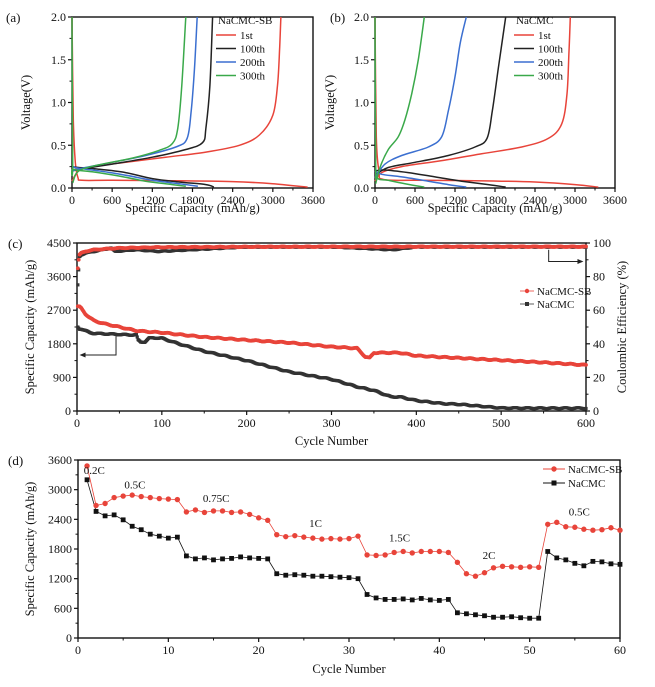 Image resolution: width=655 pixels, height=687 pixels. What do you see at coordinates (59, 344) in the screenshot?
I see `y-tick-label: 1800` at bounding box center [59, 344].